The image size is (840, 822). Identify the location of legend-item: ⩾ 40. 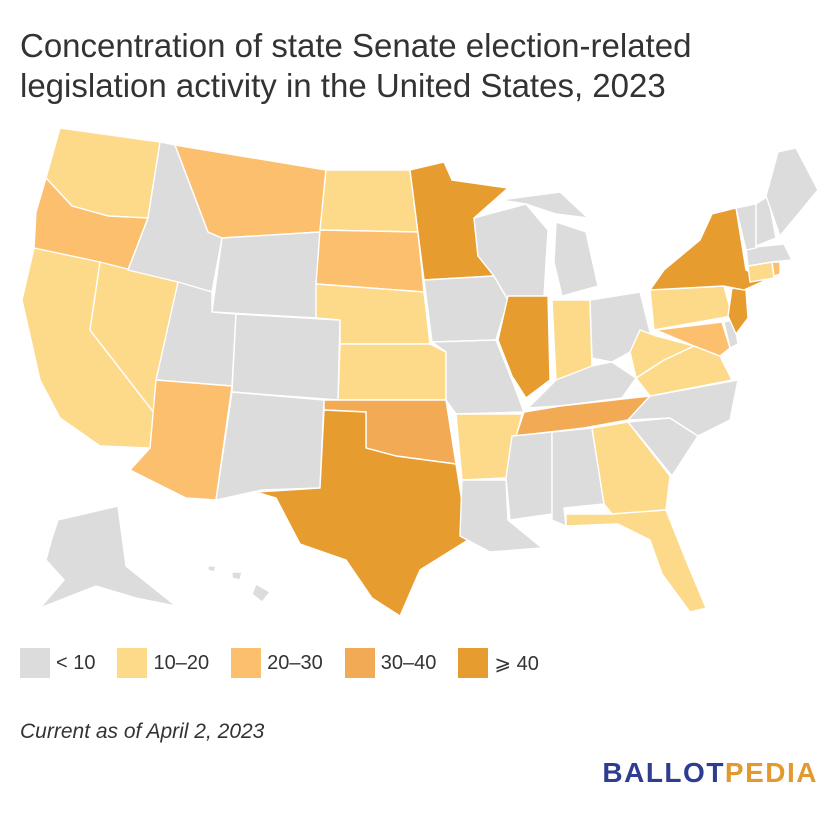
(498, 663).